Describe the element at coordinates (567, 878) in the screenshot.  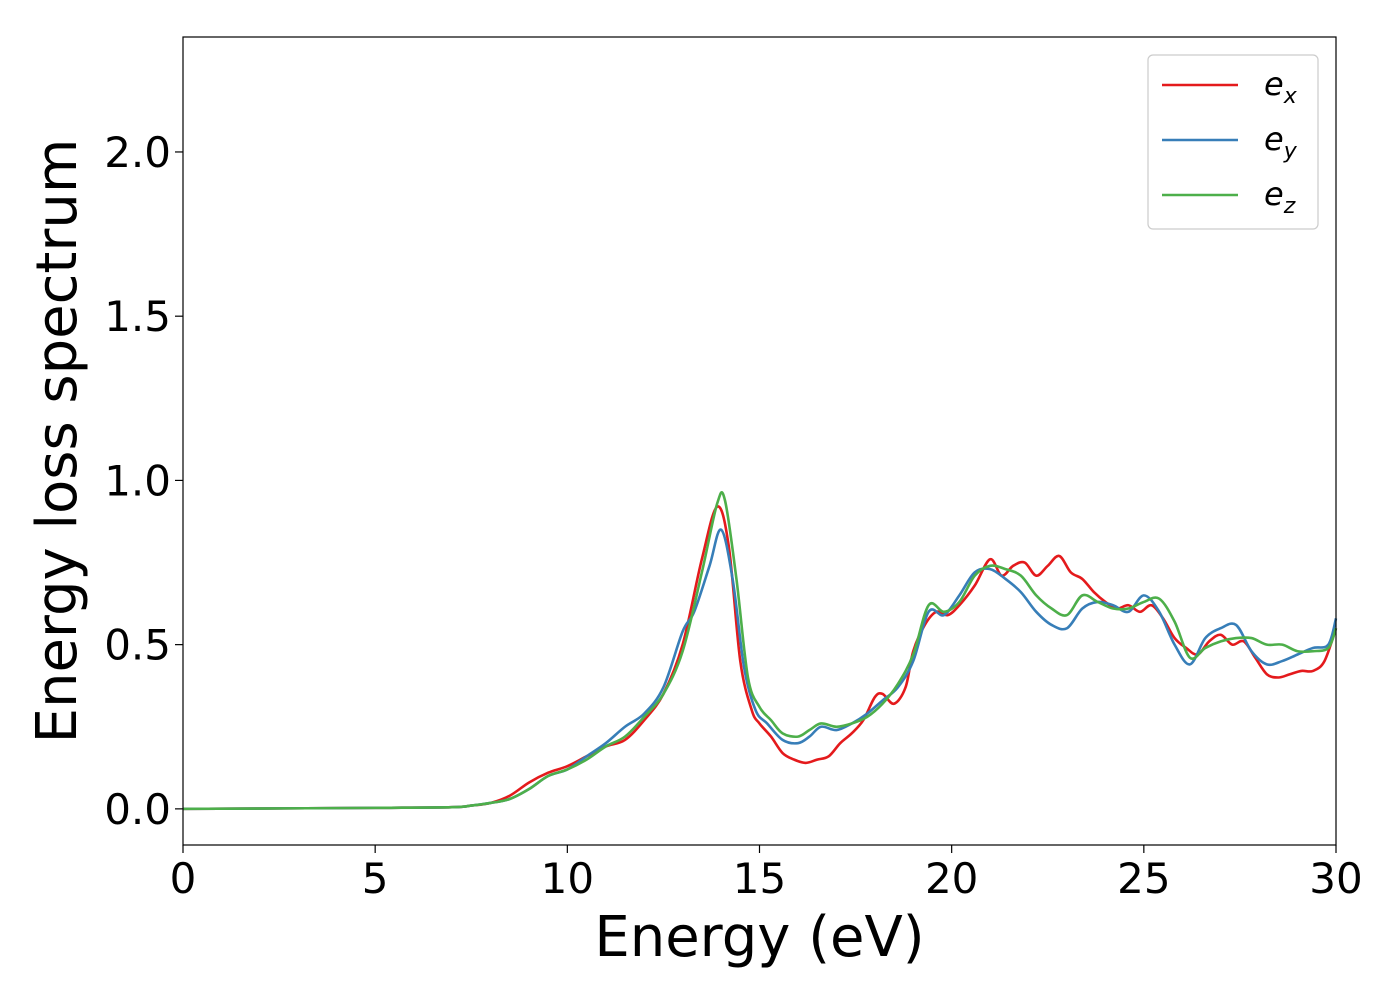
I see `x-tick-label: 10` at that location.